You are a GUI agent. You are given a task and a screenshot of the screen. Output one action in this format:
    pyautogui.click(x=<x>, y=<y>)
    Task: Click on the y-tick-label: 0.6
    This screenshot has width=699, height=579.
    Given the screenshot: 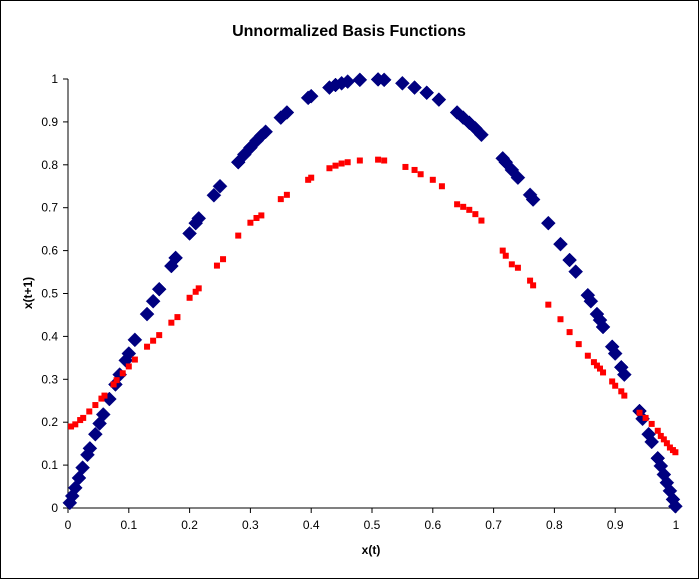 What is the action you would take?
    pyautogui.click(x=49, y=251)
    